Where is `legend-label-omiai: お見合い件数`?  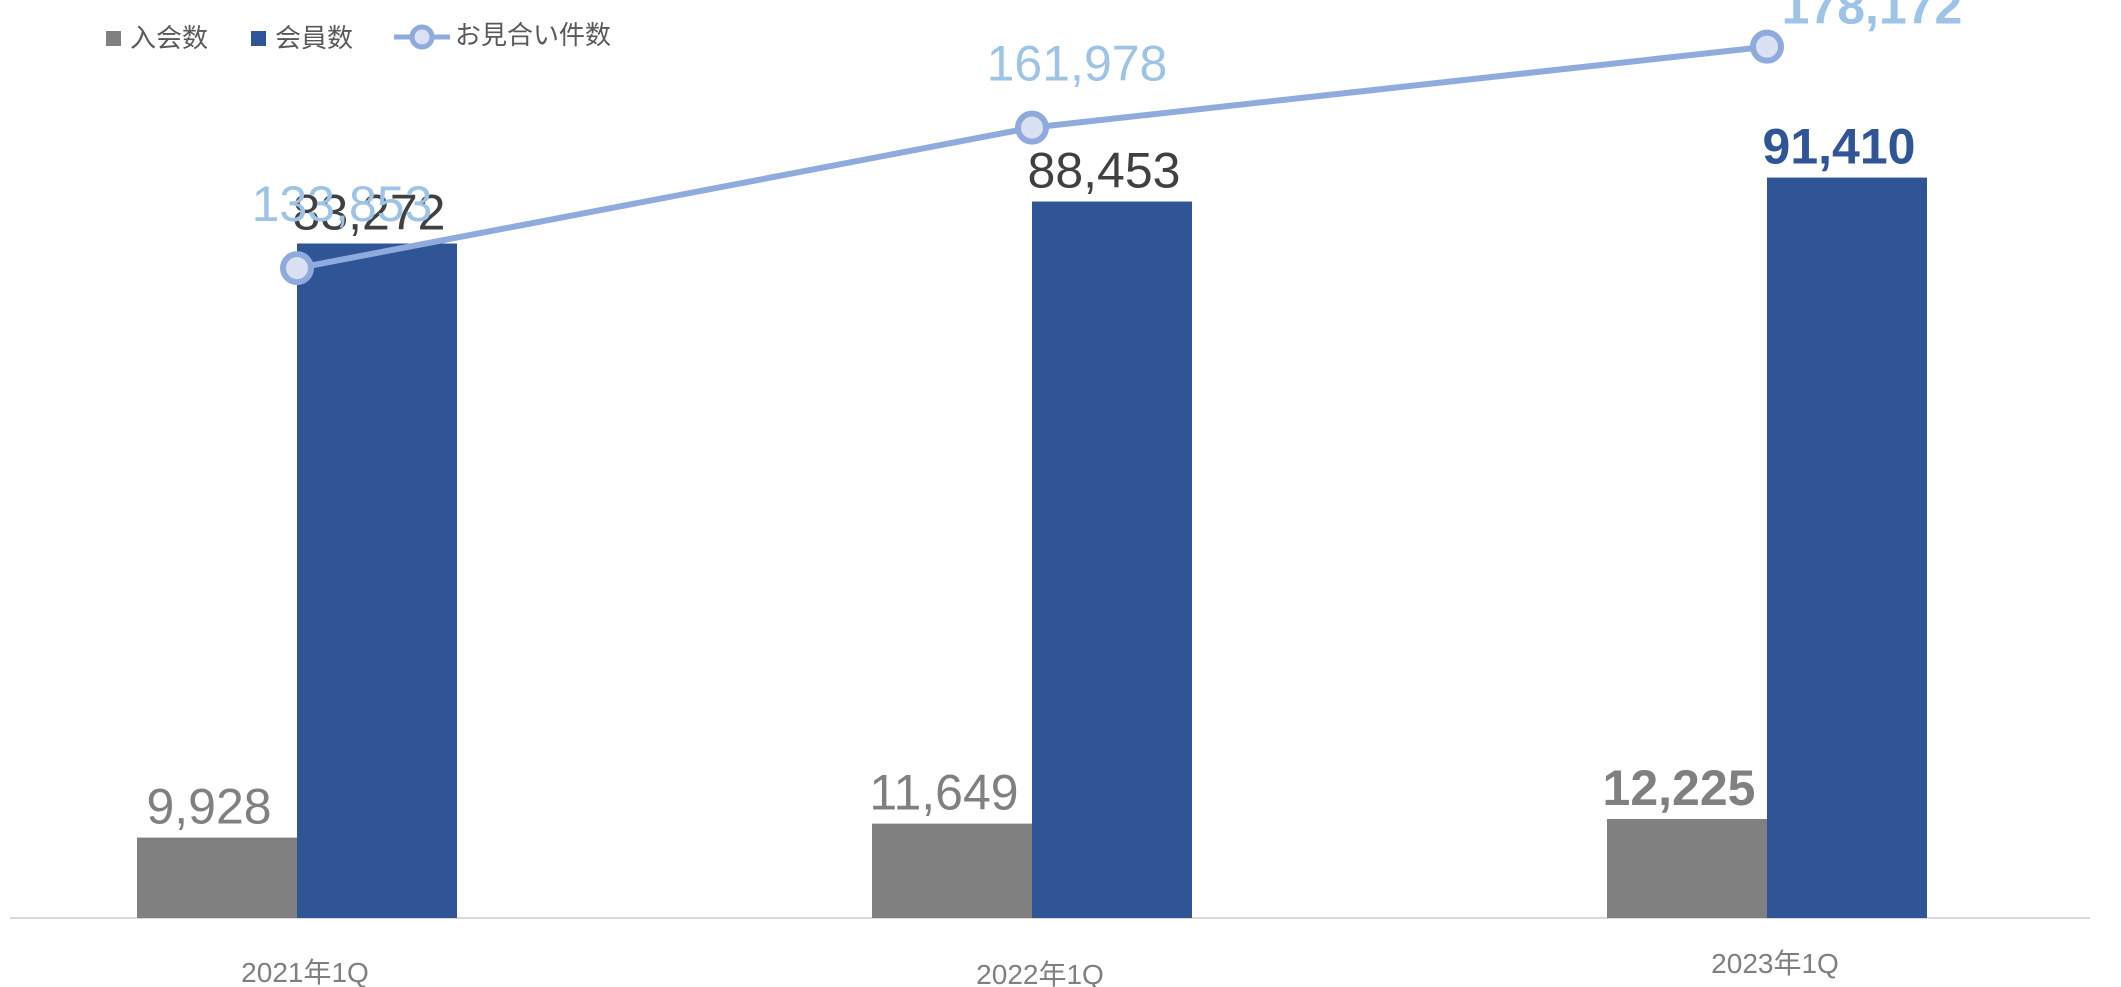
legend-label-omiai: お見合い件数 is located at coordinates (533, 35).